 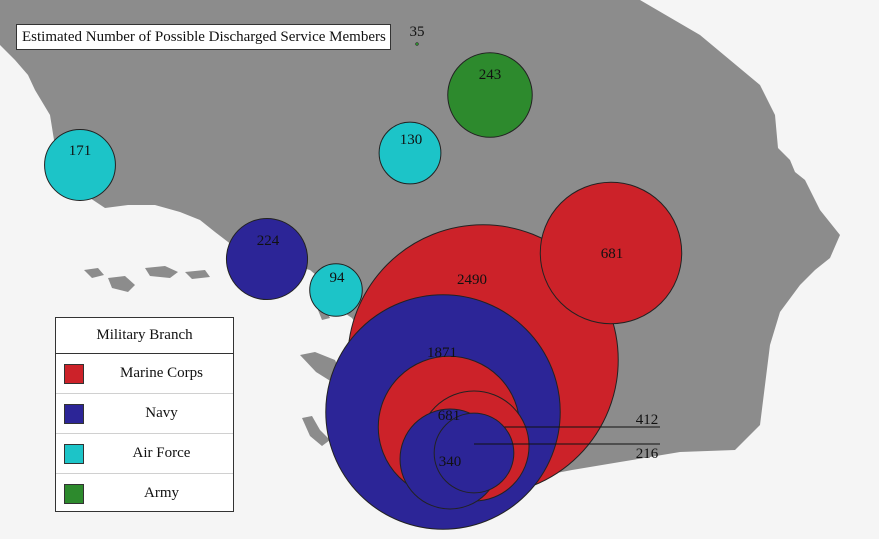 What do you see at coordinates (490, 75) in the screenshot?
I see `bubble-value-label: 243` at bounding box center [490, 75].